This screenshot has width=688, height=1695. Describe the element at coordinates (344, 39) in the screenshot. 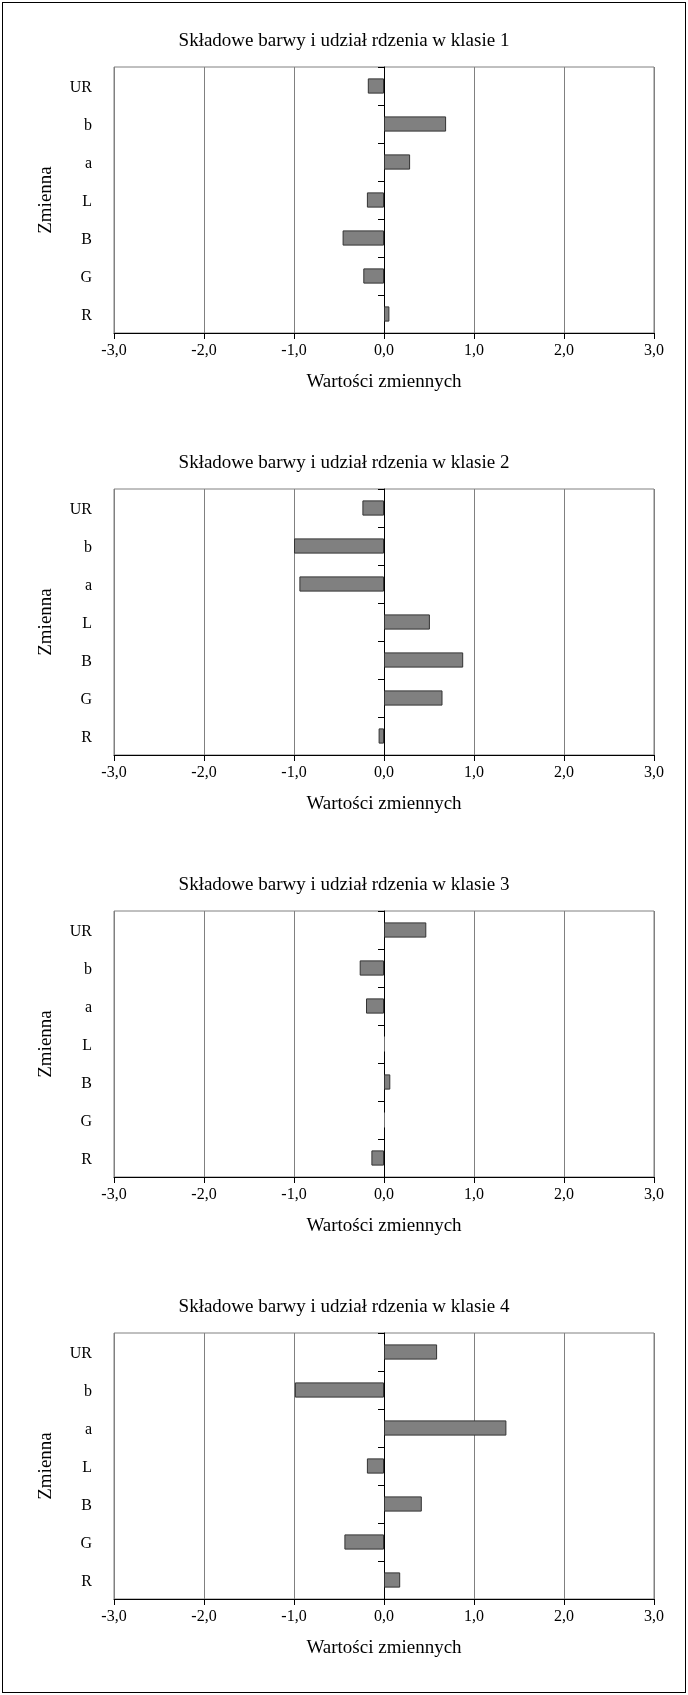

I see `chart-title: Składowe barwy i udział rdzenia w klasie 1` at that location.